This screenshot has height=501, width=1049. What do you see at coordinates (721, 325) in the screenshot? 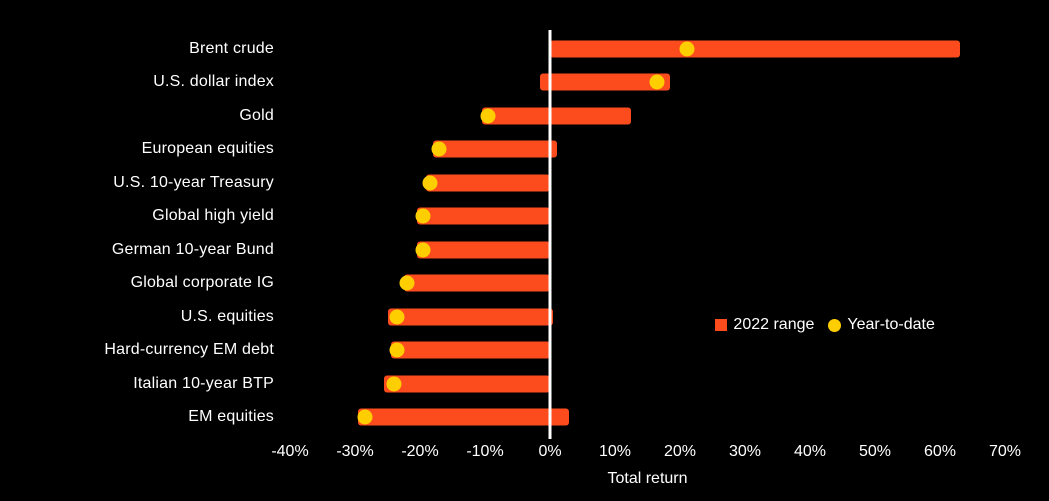
I see `legend-square-marker` at bounding box center [721, 325].